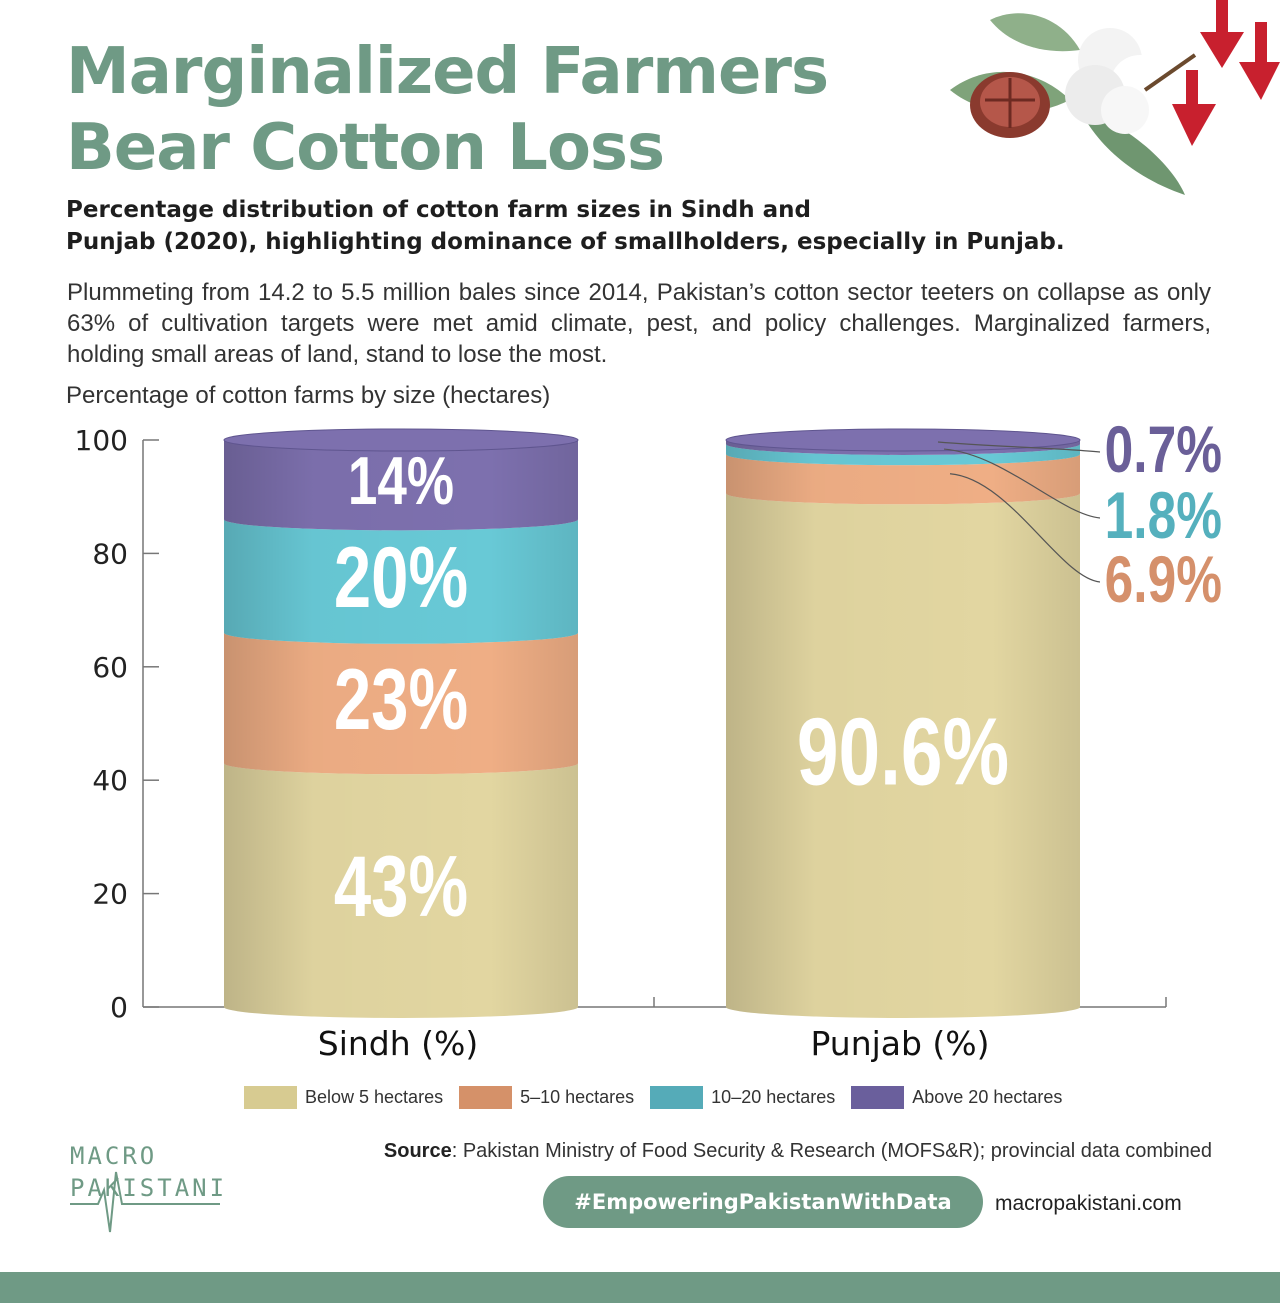 Image resolution: width=1280 pixels, height=1303 pixels. What do you see at coordinates (1088, 1203) in the screenshot?
I see `website-link: macropakistani.com` at bounding box center [1088, 1203].